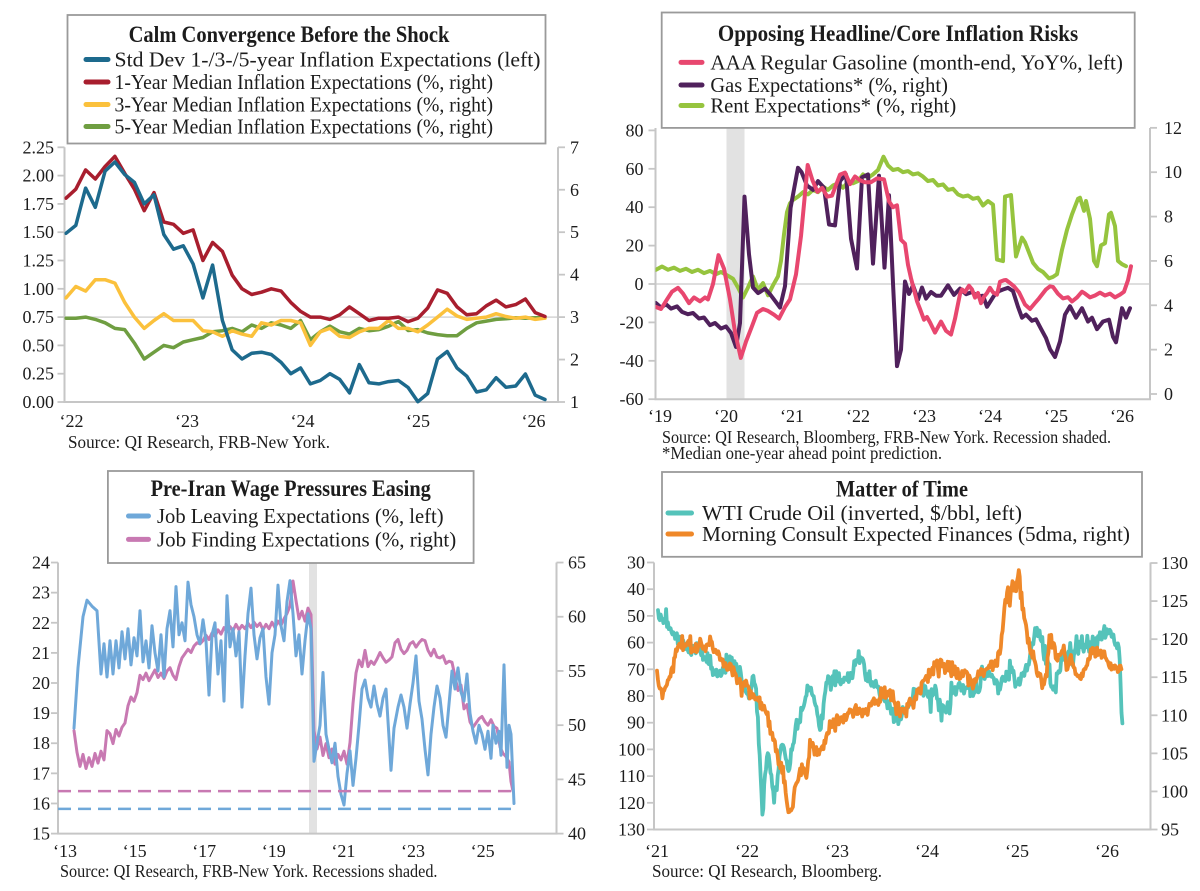 This screenshot has width=1200, height=891. Describe the element at coordinates (802, 453) in the screenshot. I see `svg-text:*Median one-year ahead point p: *Median one-year ahead point prediction.` at that location.